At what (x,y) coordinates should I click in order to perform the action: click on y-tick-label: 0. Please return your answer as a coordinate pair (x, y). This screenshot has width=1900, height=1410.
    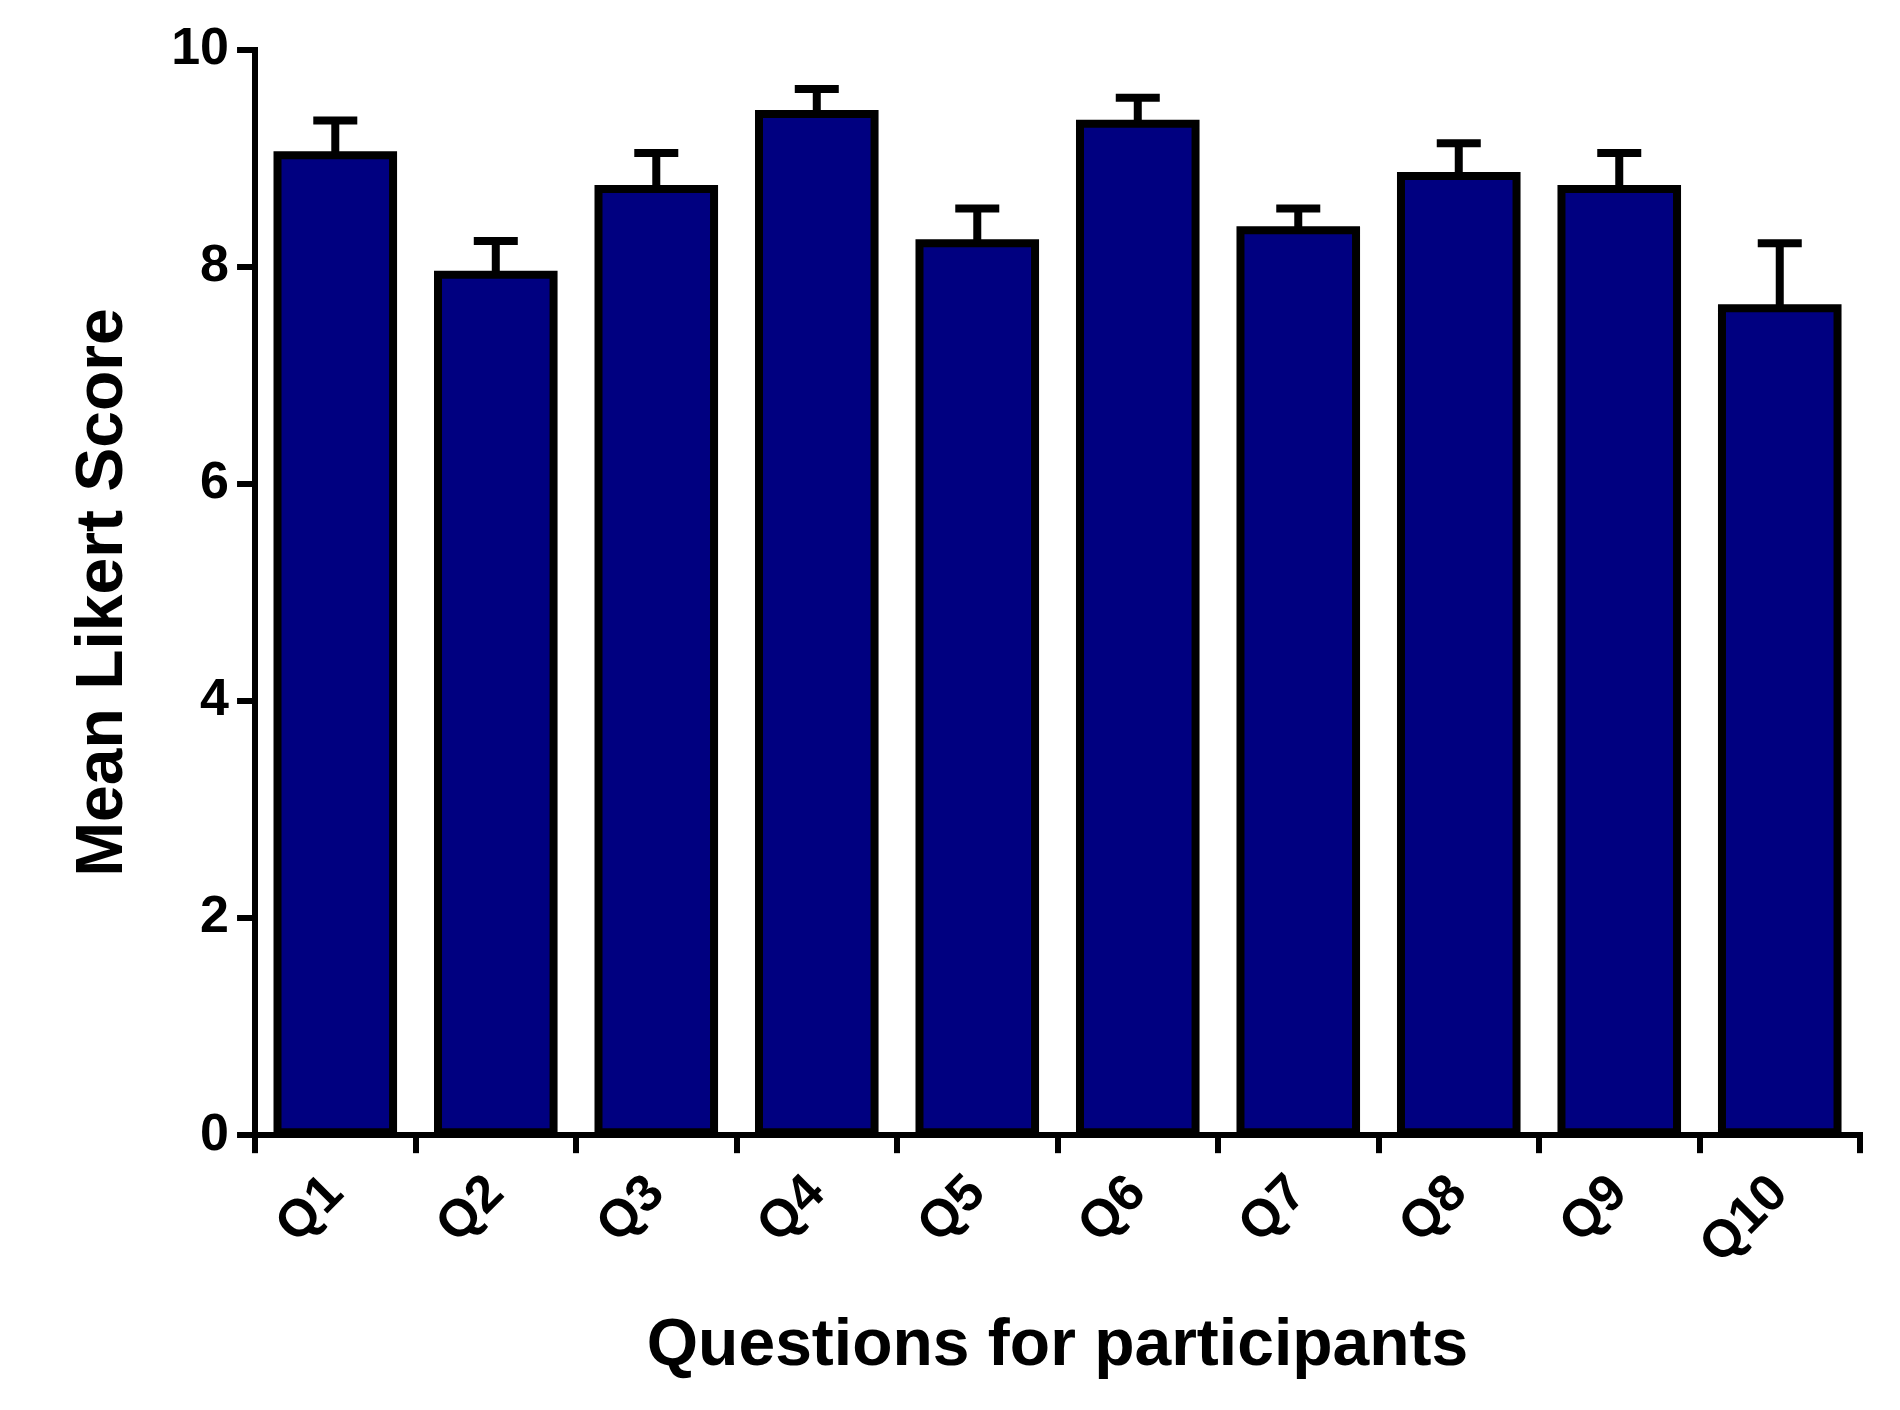
    Looking at the image, I should click on (215, 1131).